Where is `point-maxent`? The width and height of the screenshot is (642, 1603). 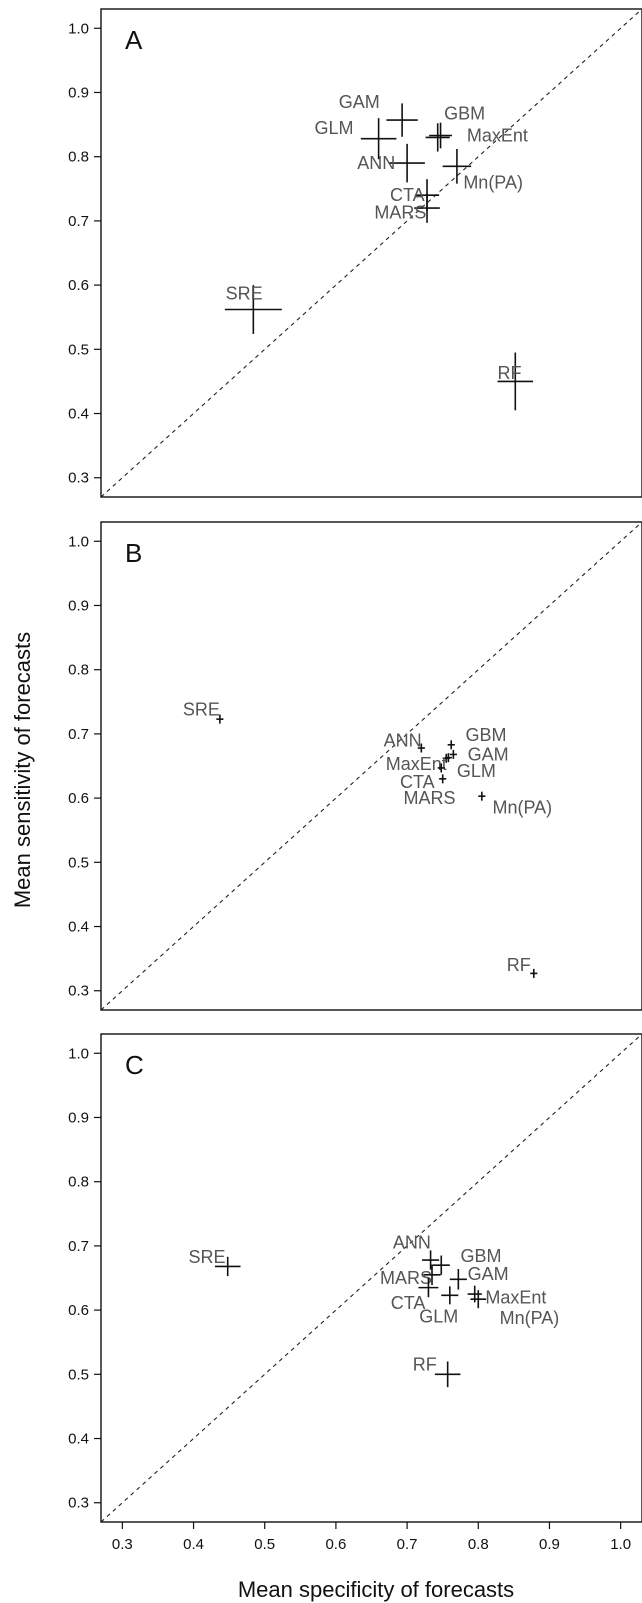
point-maxent is located at coordinates (440, 135).